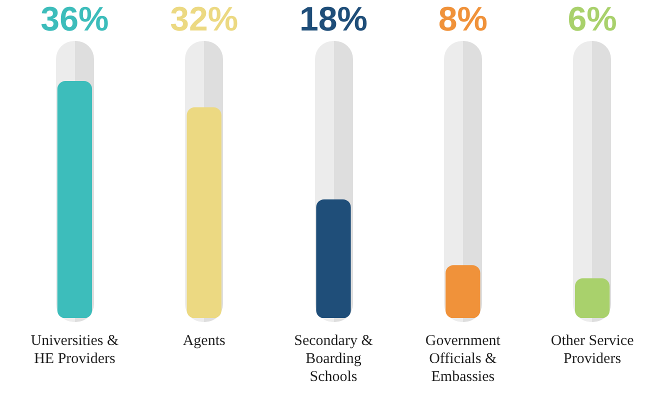 The image size is (667, 400). I want to click on x-tick-label: Secondary & Boarding Schools, so click(334, 358).